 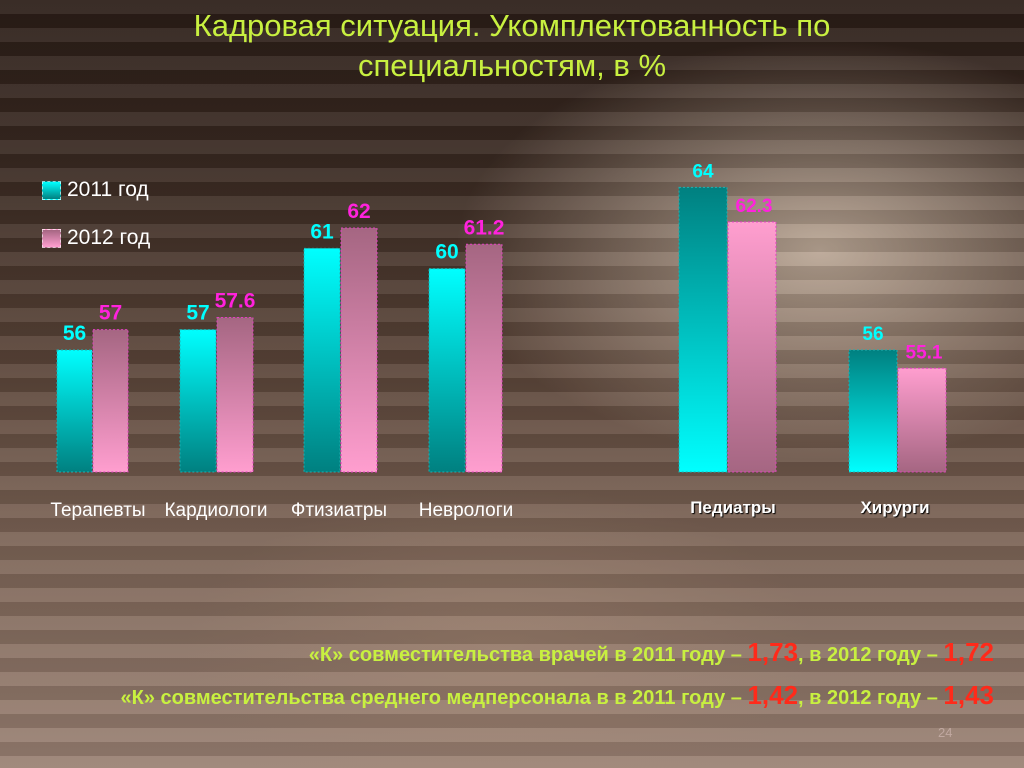 What do you see at coordinates (773, 695) in the screenshot?
I see `note-nurses-value-2011: 1,42` at bounding box center [773, 695].